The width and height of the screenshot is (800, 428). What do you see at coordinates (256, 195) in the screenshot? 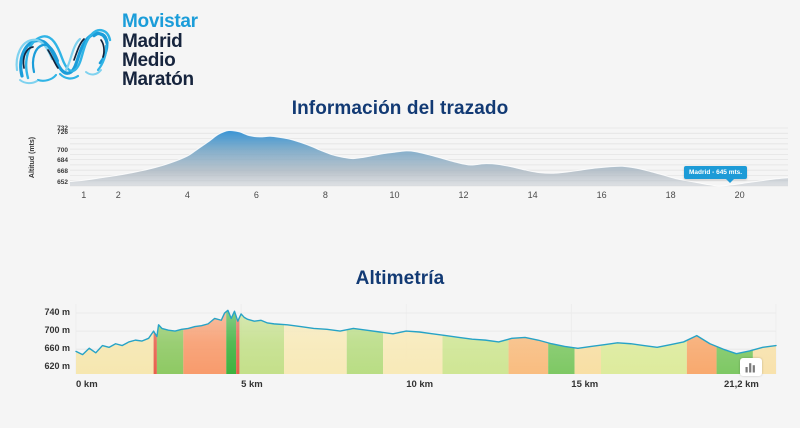
I see `trazado-xtick-6: 6` at bounding box center [256, 195].